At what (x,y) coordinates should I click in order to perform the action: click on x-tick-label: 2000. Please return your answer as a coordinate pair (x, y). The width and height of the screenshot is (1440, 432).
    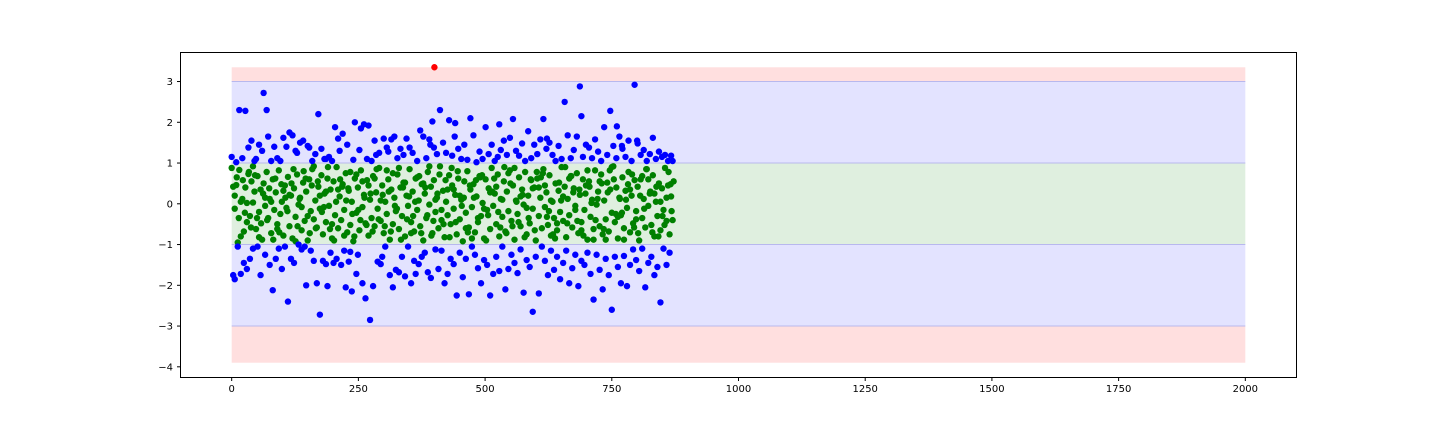
    Looking at the image, I should click on (1245, 389).